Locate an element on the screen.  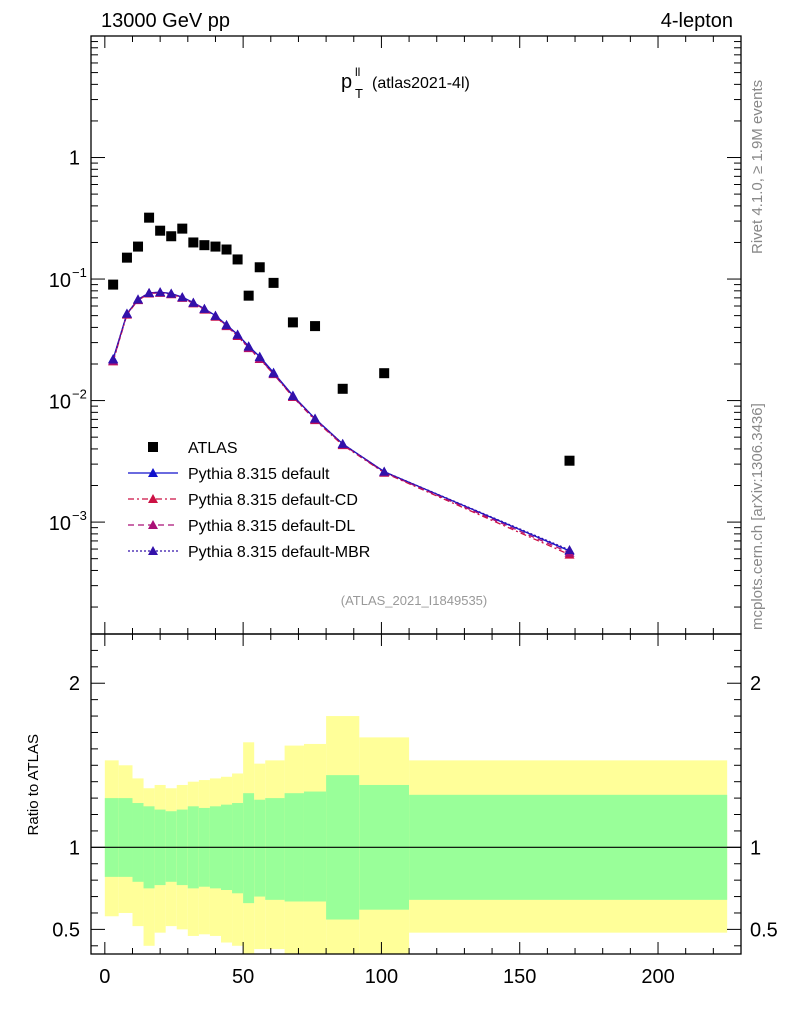
y-tick-label-ratio-left-2: 0.5 is located at coordinates (66, 930).